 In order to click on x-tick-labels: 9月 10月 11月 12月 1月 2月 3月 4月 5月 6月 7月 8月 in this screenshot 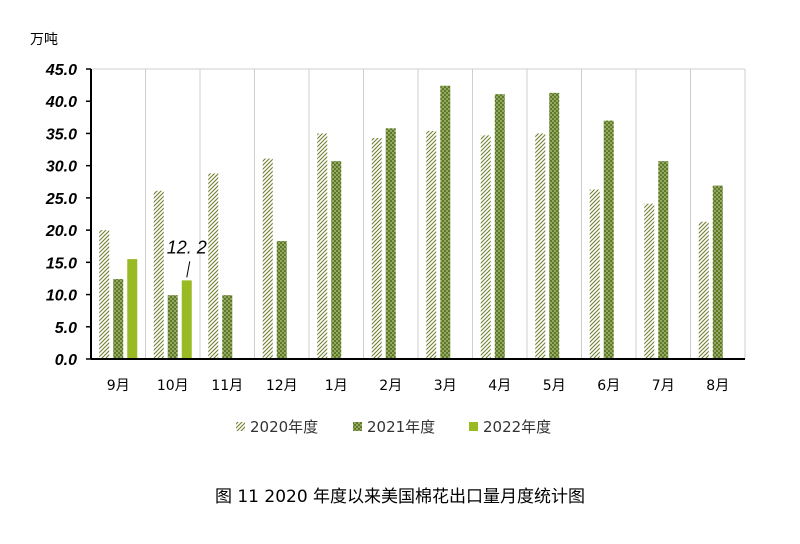, I will do `click(418, 386)`.